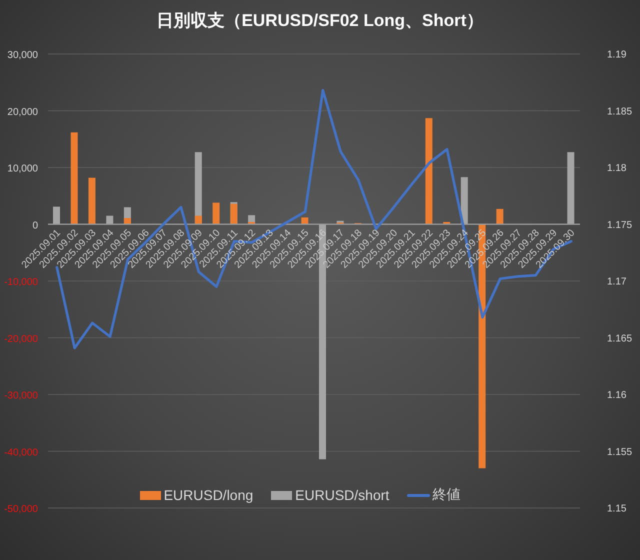  Describe the element at coordinates (617, 509) in the screenshot. I see `y2-tick-label: 1.15` at that location.